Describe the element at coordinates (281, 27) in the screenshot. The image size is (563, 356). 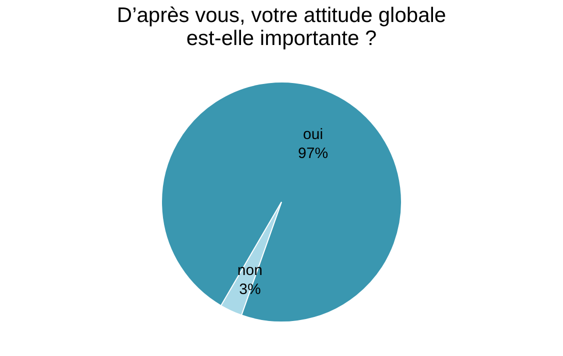
I see `chart-title: D’après vous, votre attitude globale est-elle importante ?` at that location.